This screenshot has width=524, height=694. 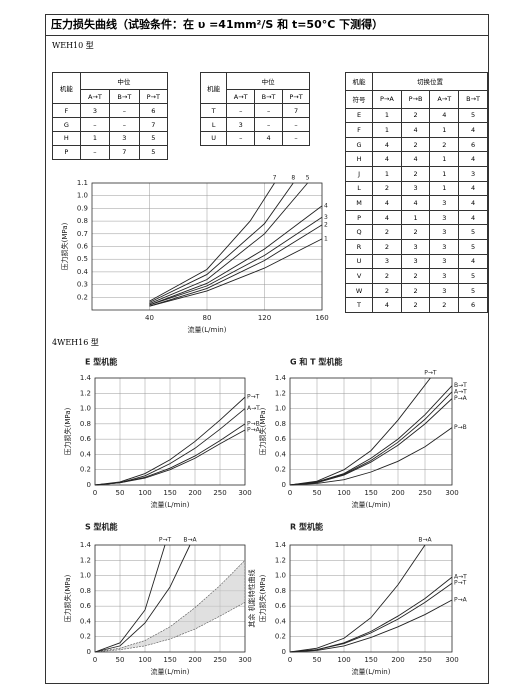 What do you see at coordinates (153, 97) in the screenshot?
I see `column-header: P→T` at bounding box center [153, 97].